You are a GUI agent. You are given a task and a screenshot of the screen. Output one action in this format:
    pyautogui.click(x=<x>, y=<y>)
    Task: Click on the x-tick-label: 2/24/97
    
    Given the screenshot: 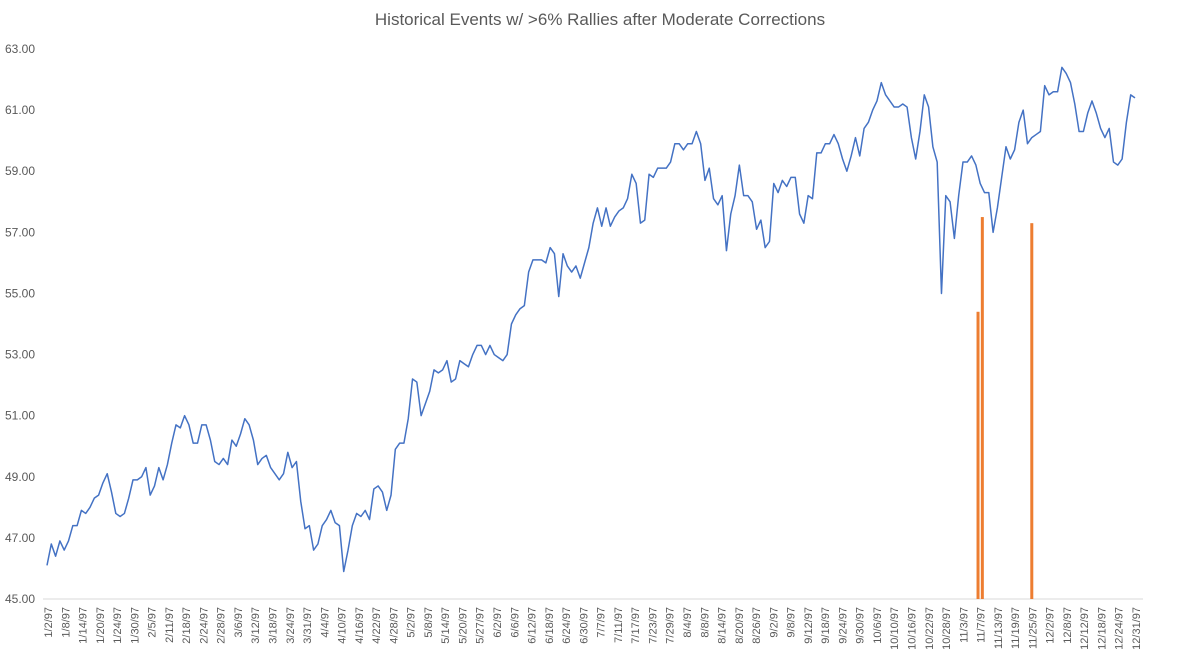 What is the action you would take?
    pyautogui.click(x=204, y=625)
    